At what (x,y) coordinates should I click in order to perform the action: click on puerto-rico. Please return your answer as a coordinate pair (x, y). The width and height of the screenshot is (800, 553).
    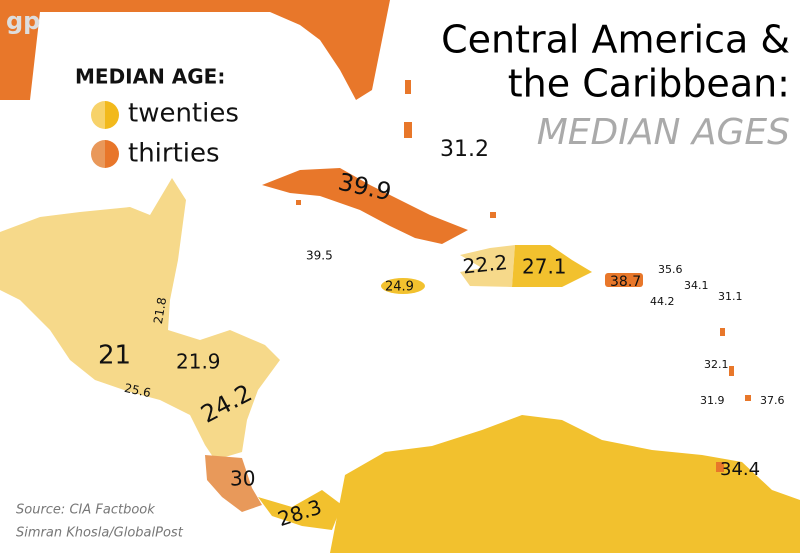
    Looking at the image, I should click on (624, 280).